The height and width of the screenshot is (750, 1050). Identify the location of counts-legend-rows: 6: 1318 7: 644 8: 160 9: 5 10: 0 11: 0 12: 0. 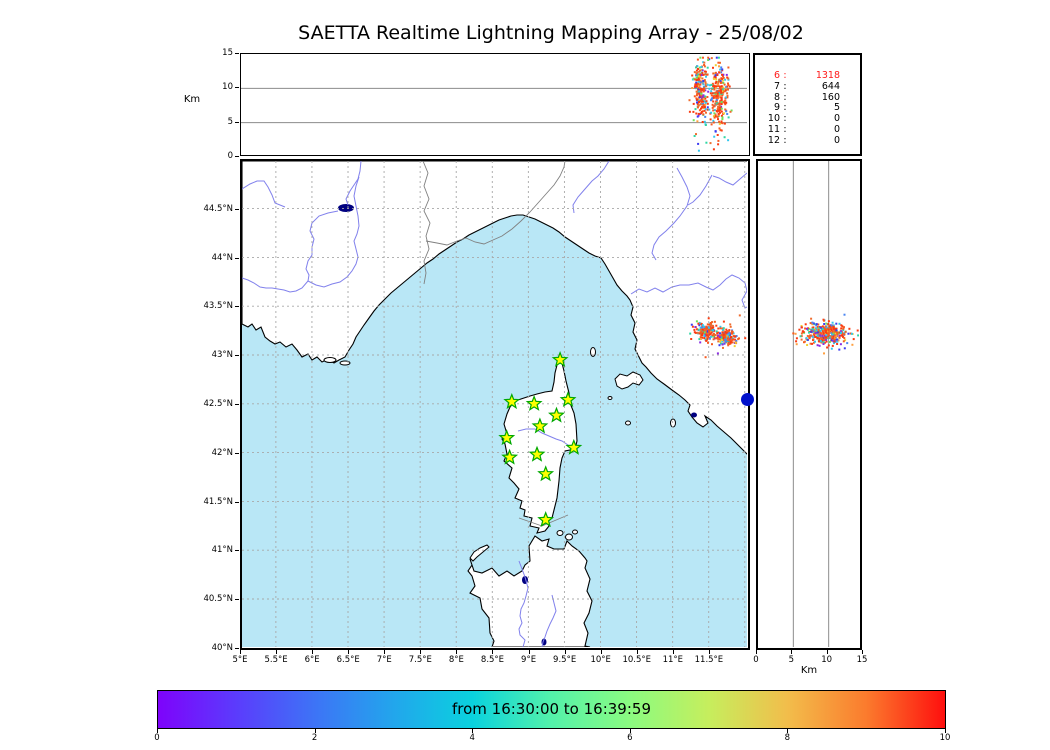
(801, 108).